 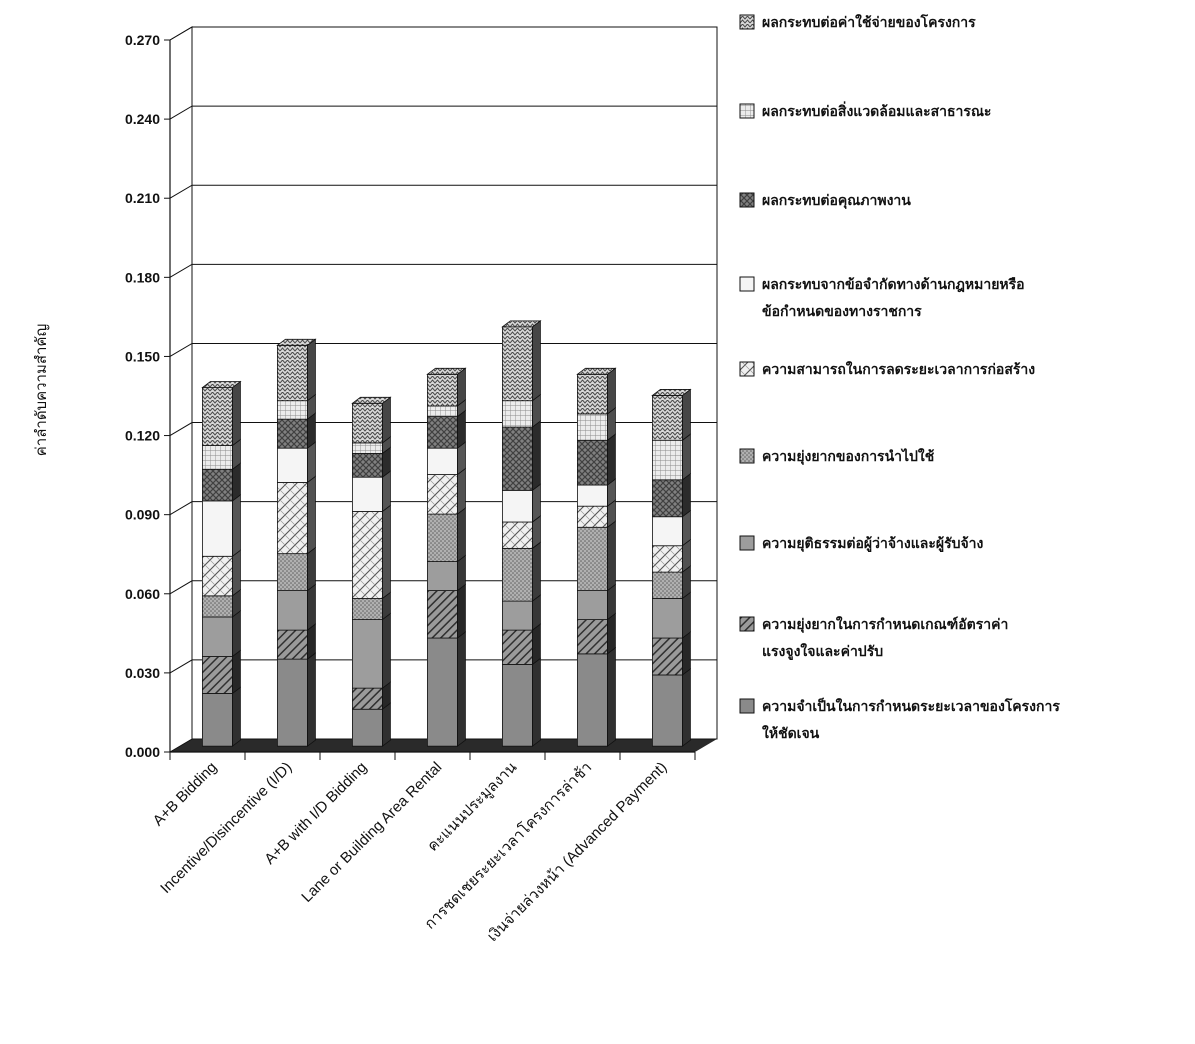 I want to click on y-axis-title: ค่าลำดับความสำคัญ, so click(x=41, y=390).